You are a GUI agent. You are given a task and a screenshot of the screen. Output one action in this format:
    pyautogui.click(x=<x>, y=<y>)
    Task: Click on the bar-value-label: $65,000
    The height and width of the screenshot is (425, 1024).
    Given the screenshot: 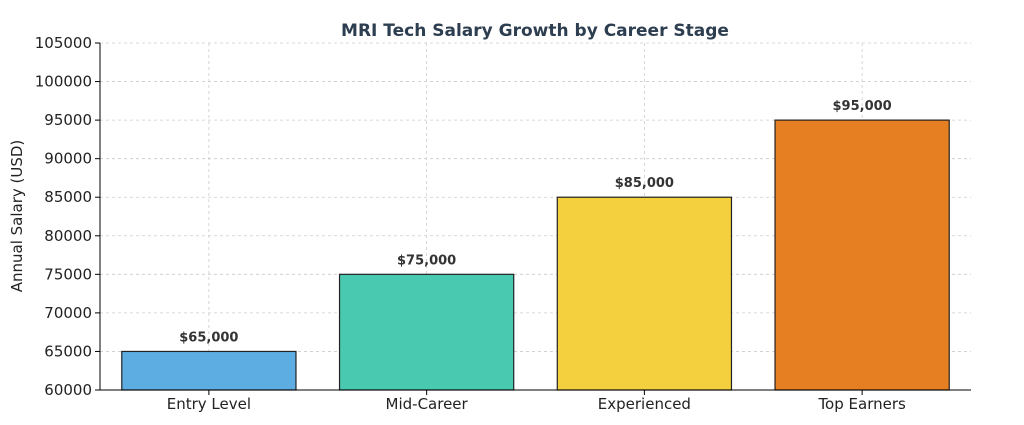 What is the action you would take?
    pyautogui.click(x=208, y=337)
    